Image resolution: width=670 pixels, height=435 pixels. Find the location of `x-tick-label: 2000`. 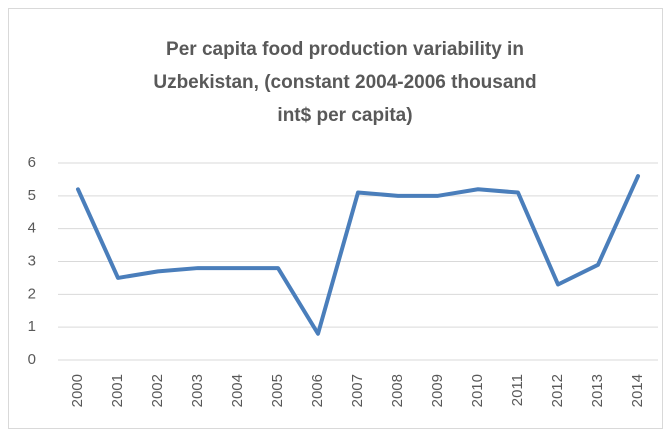

x-tick-label: 2000 is located at coordinates (77, 390).